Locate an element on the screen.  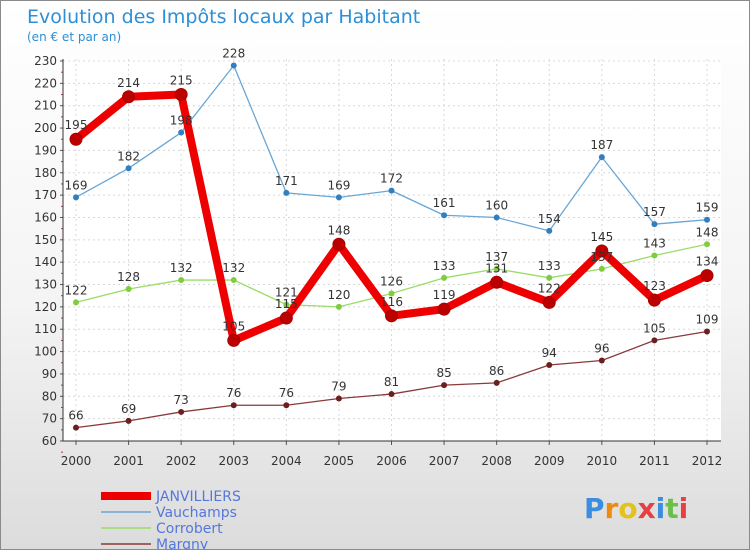
y-tick-label: 220 is located at coordinates (45, 83).